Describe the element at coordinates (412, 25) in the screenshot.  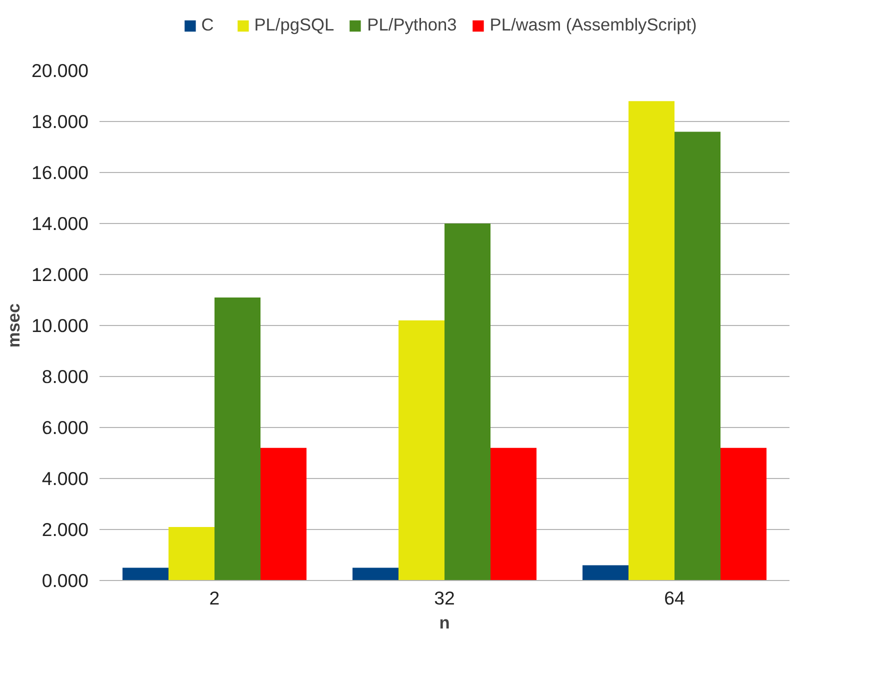
I see `legend-label: PL/Python3` at that location.